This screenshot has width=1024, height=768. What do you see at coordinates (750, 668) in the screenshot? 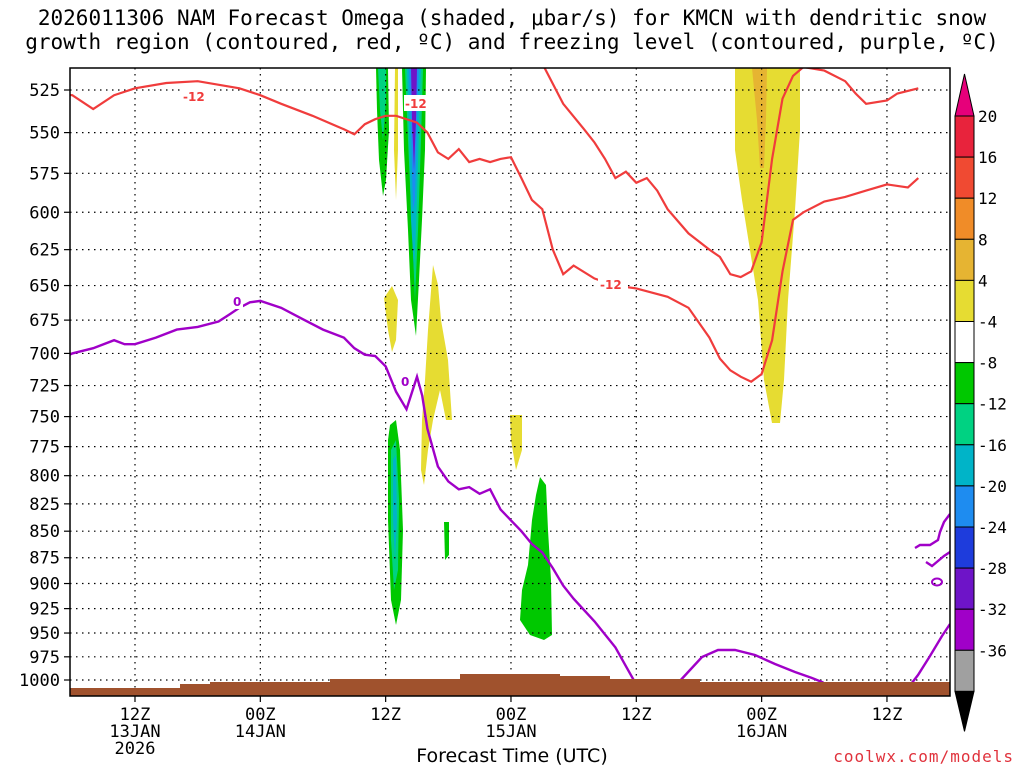
I see `freezing-level-contour-16jan` at bounding box center [750, 668].